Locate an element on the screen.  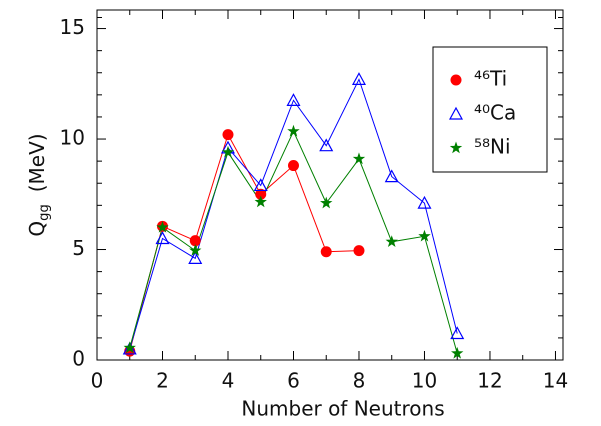
x-tick-label: 12 is located at coordinates (489, 381).